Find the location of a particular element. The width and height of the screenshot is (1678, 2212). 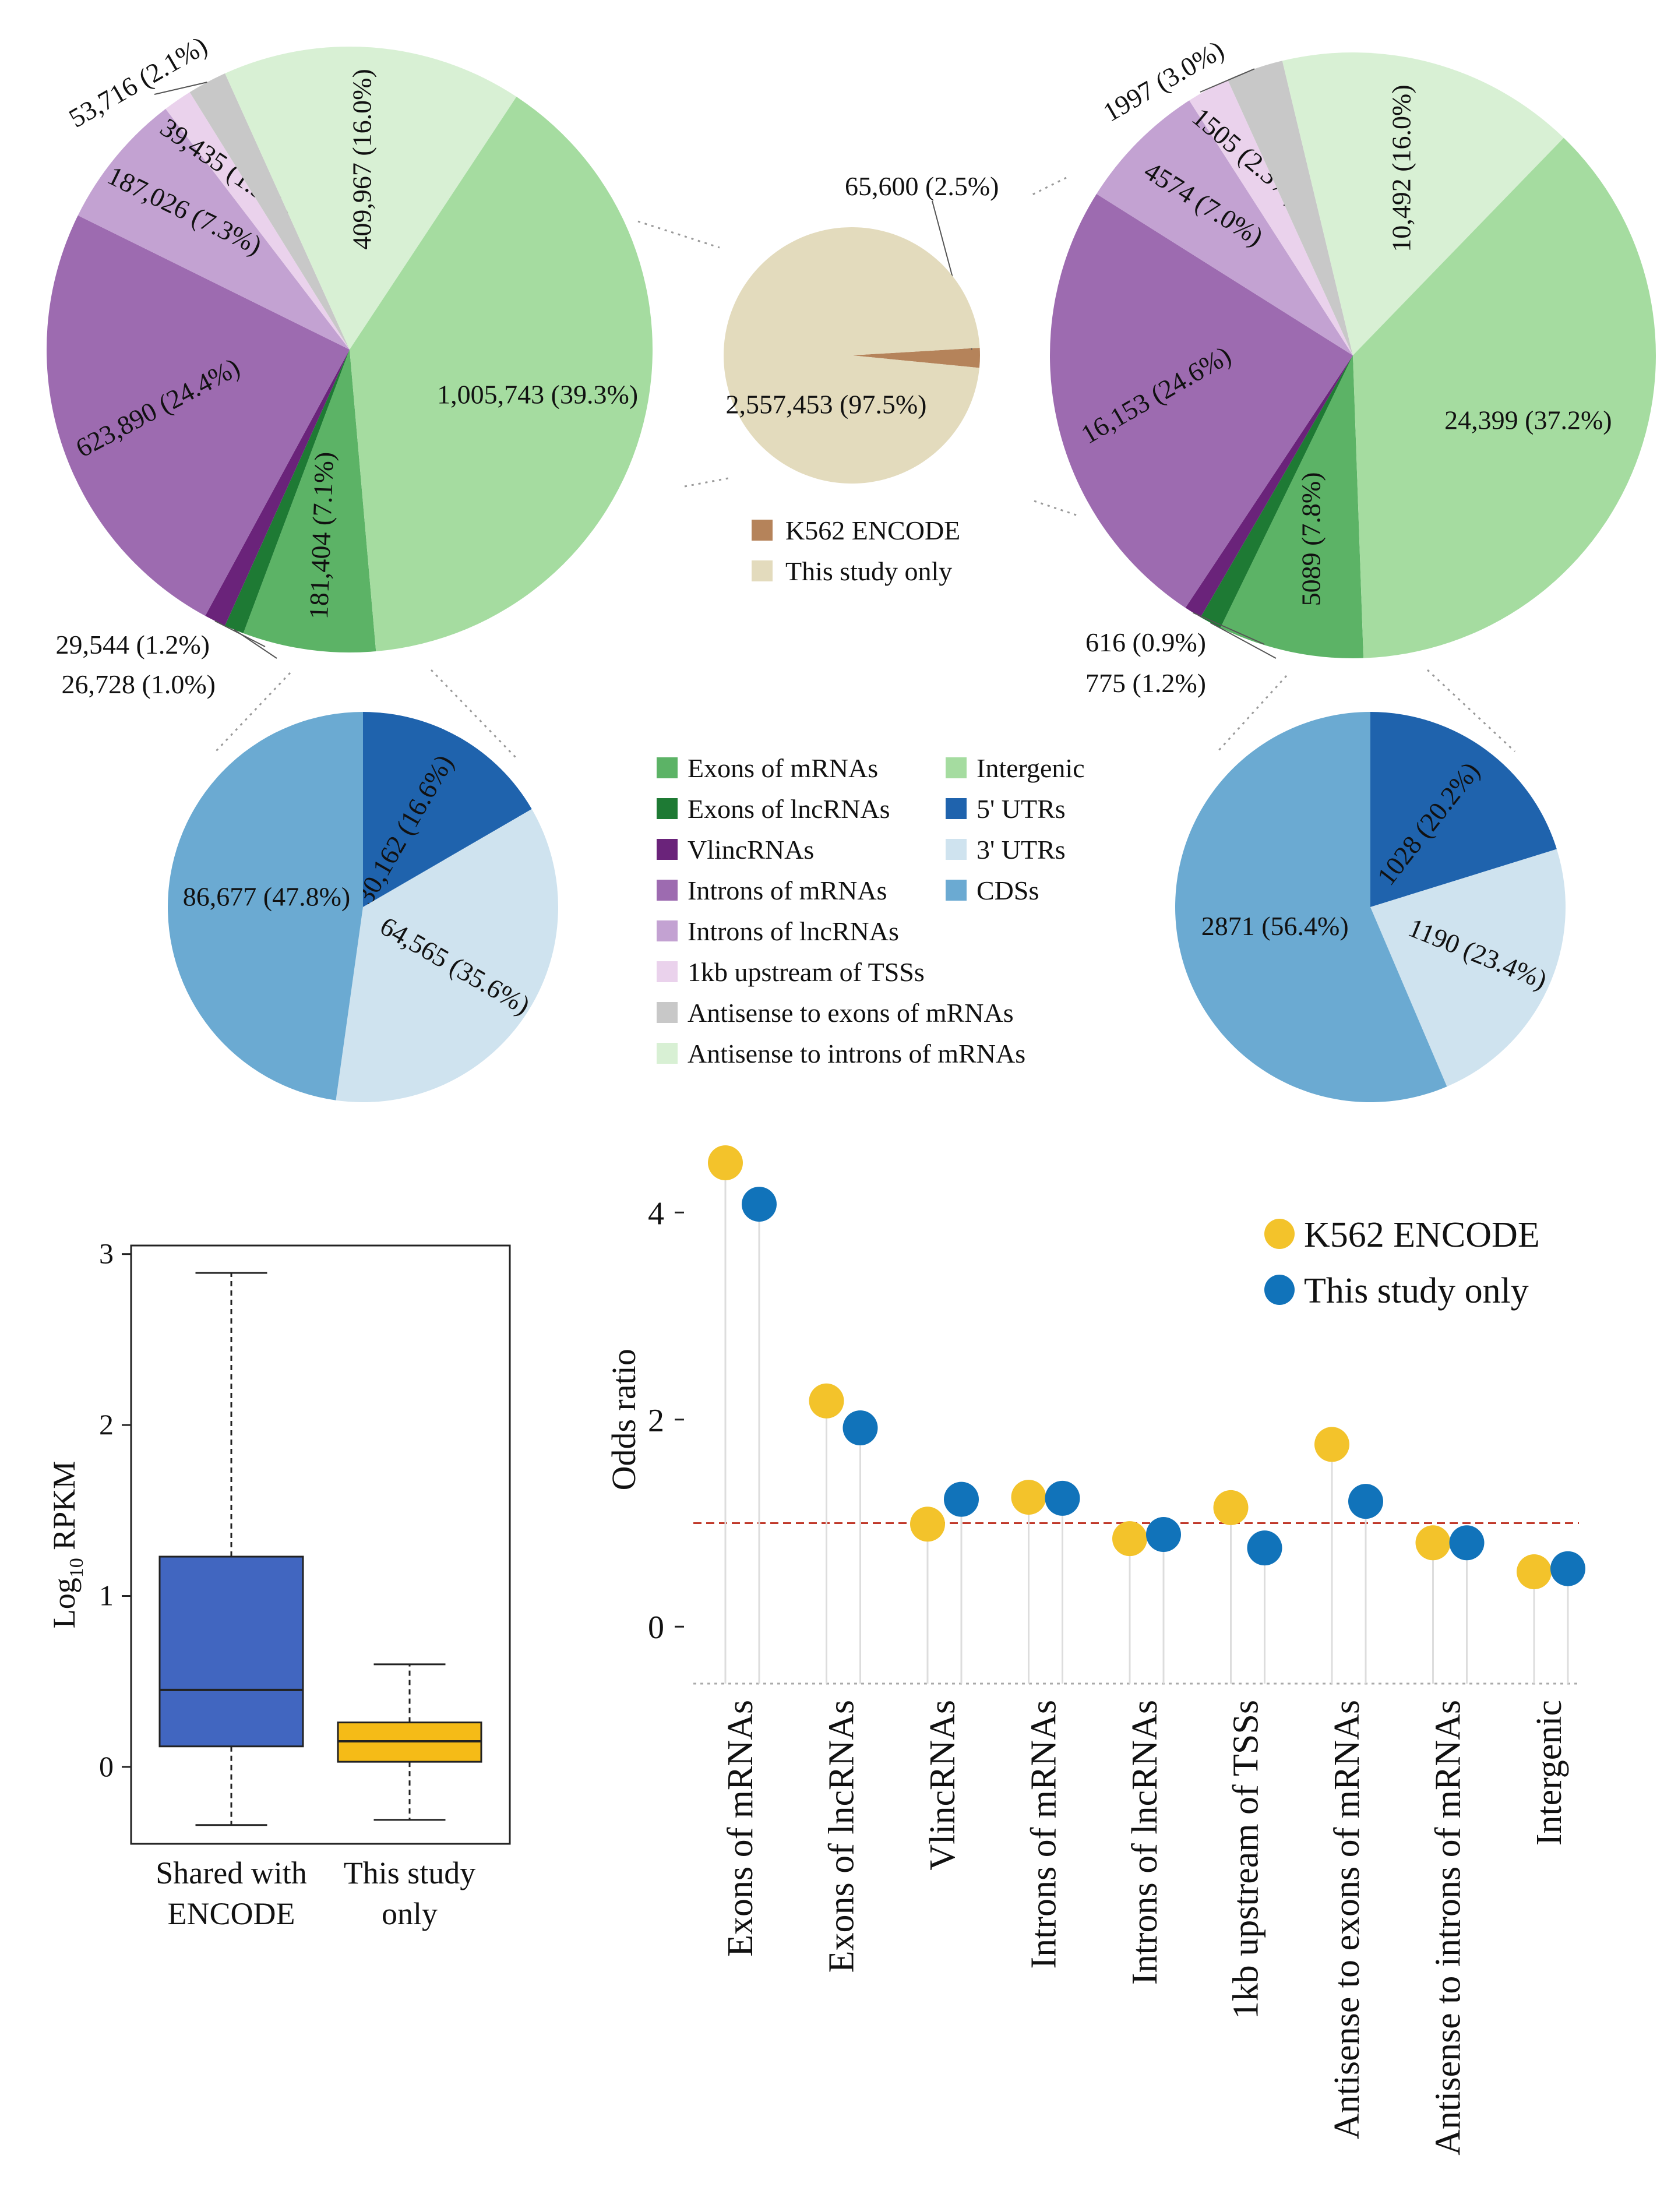

dot-k562-encode-antisense-to-introns-of-mrnas is located at coordinates (1433, 1543).